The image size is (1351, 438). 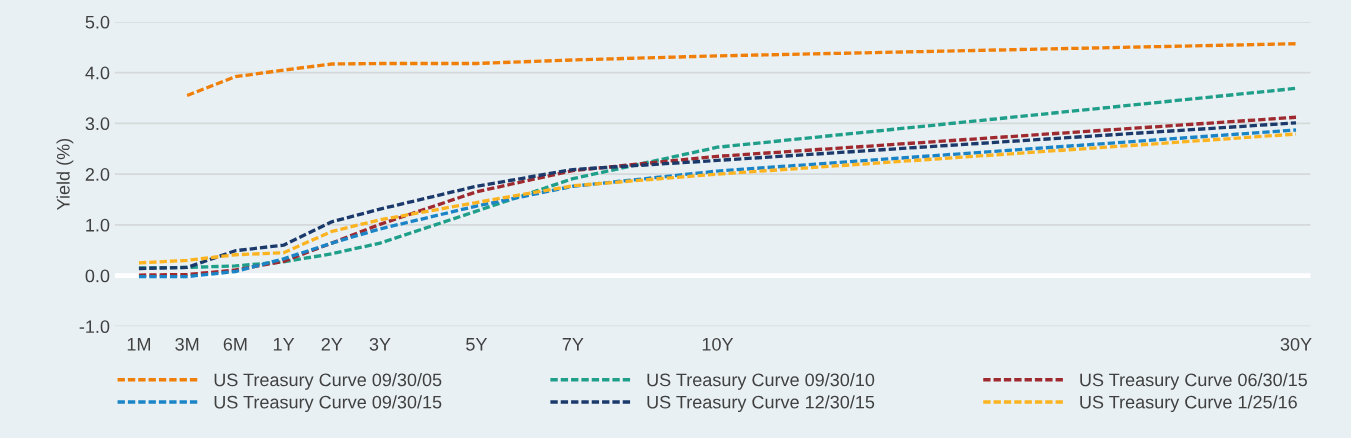 I want to click on legend-label: US Treasury Curve 12/30/15, so click(x=761, y=404).